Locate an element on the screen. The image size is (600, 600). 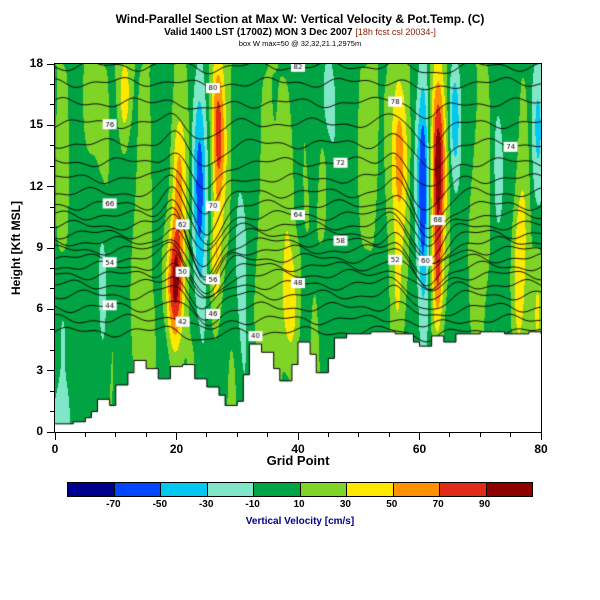
colorbar-label: Vertical Velocity [cm/s] is located at coordinates (300, 521).